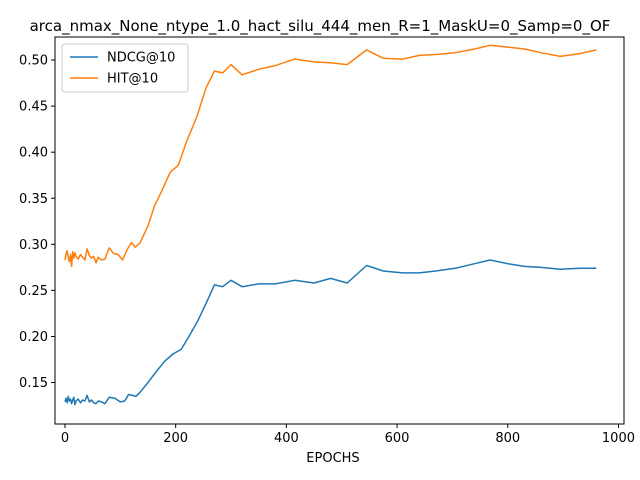 This screenshot has height=480, width=640. What do you see at coordinates (33, 199) in the screenshot?
I see `y-tick-label: 0.35` at bounding box center [33, 199].